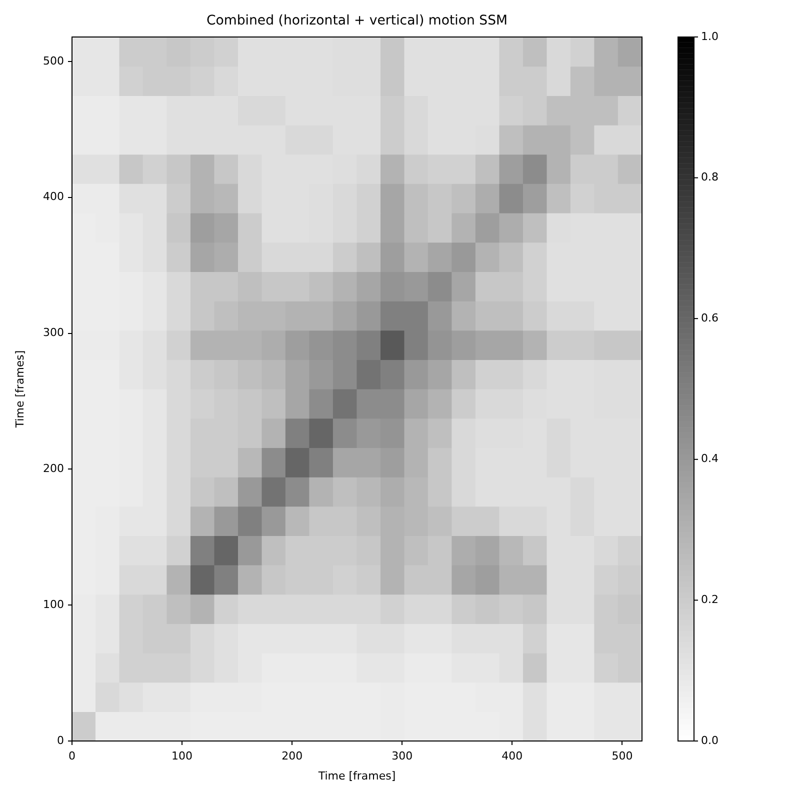  What do you see at coordinates (709, 36) in the screenshot?
I see `color-bar-label: 1.0` at bounding box center [709, 36].